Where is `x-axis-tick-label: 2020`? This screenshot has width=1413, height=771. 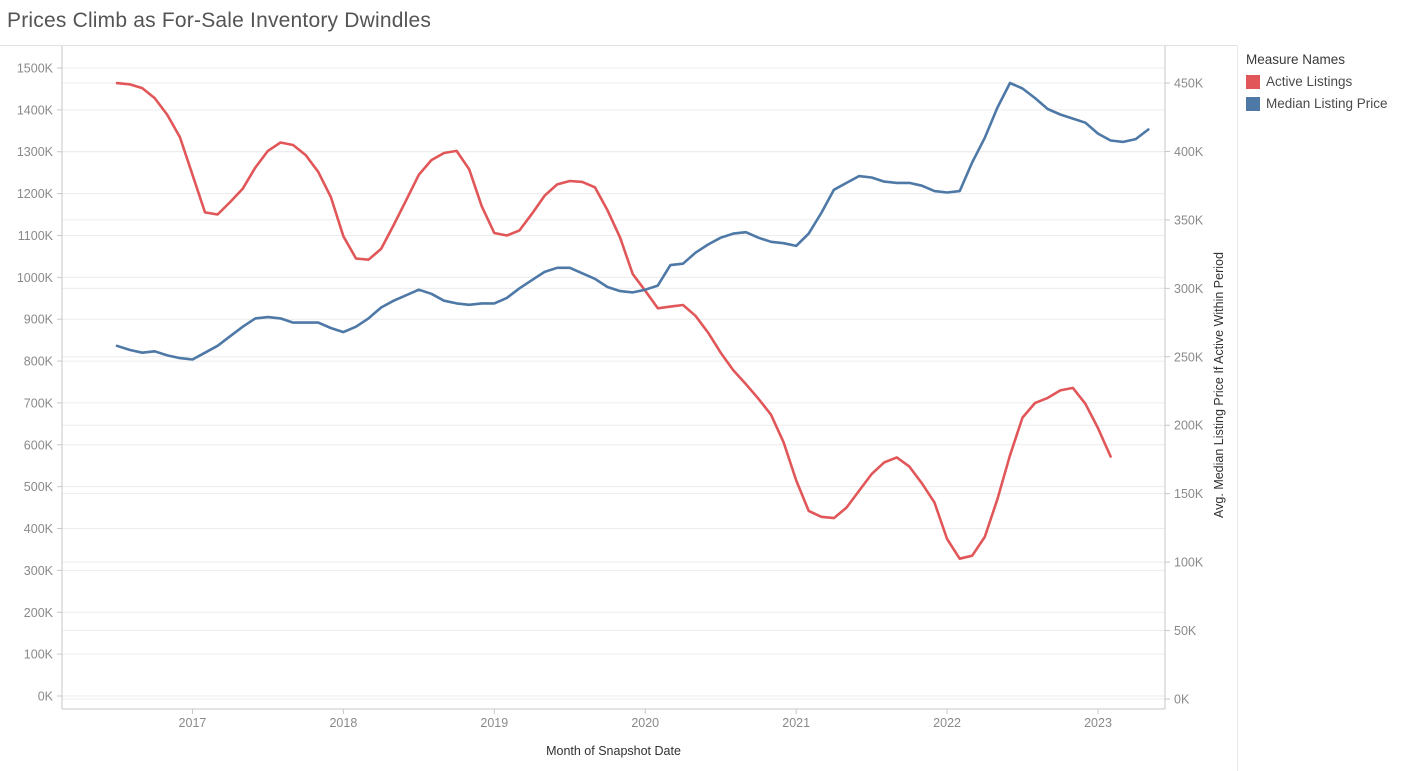 x-axis-tick-label: 2020 is located at coordinates (645, 723).